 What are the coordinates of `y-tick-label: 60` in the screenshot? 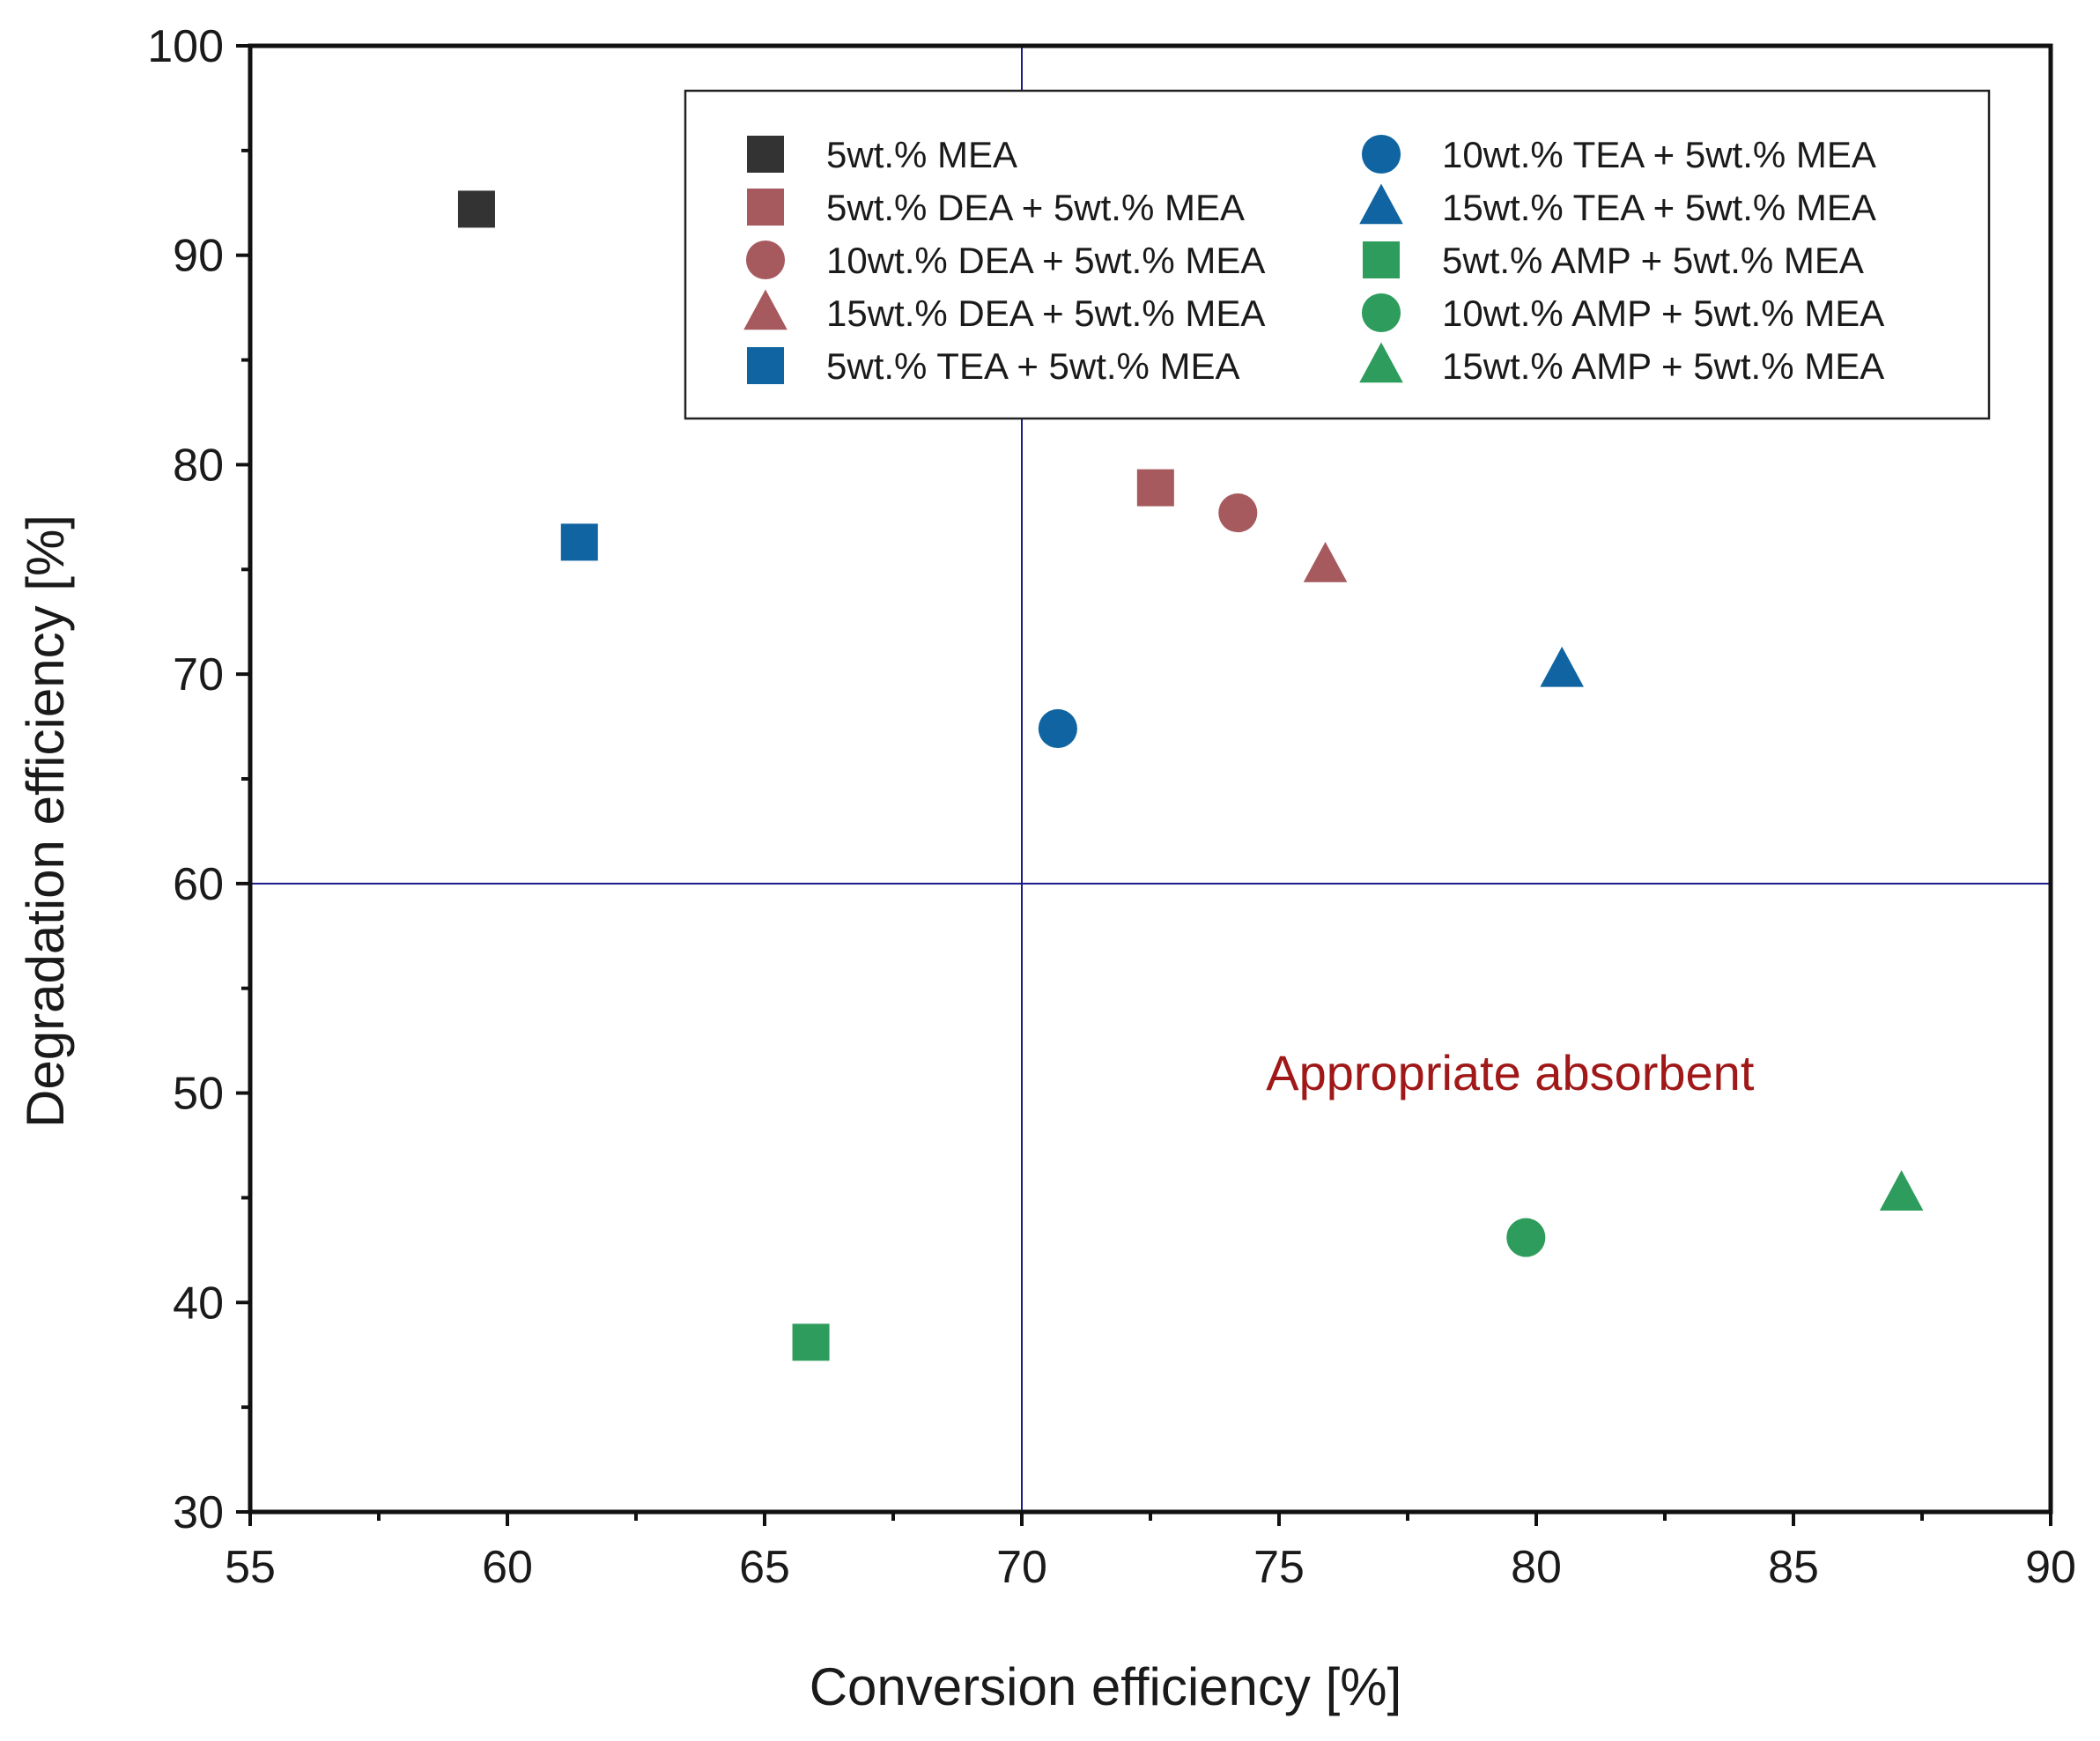 It's located at (198, 884).